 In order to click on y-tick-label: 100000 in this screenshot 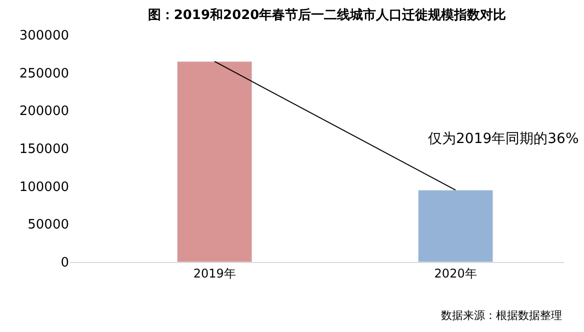, I will do `click(44, 187)`.